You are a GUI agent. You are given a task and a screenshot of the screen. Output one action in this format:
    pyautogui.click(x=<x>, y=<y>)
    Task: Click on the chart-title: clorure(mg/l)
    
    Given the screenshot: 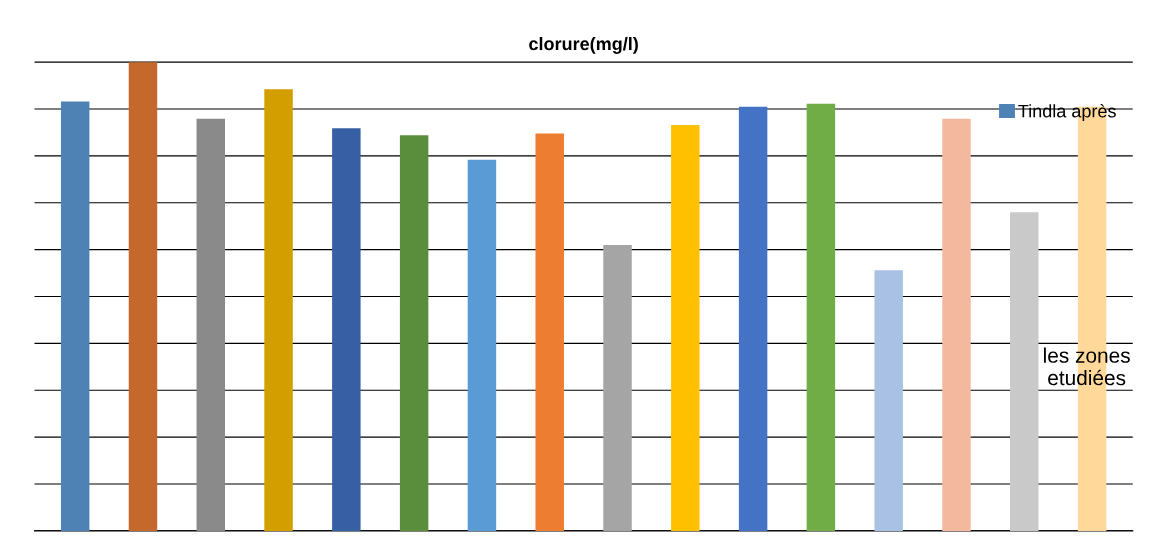 What is the action you would take?
    pyautogui.click(x=583, y=45)
    